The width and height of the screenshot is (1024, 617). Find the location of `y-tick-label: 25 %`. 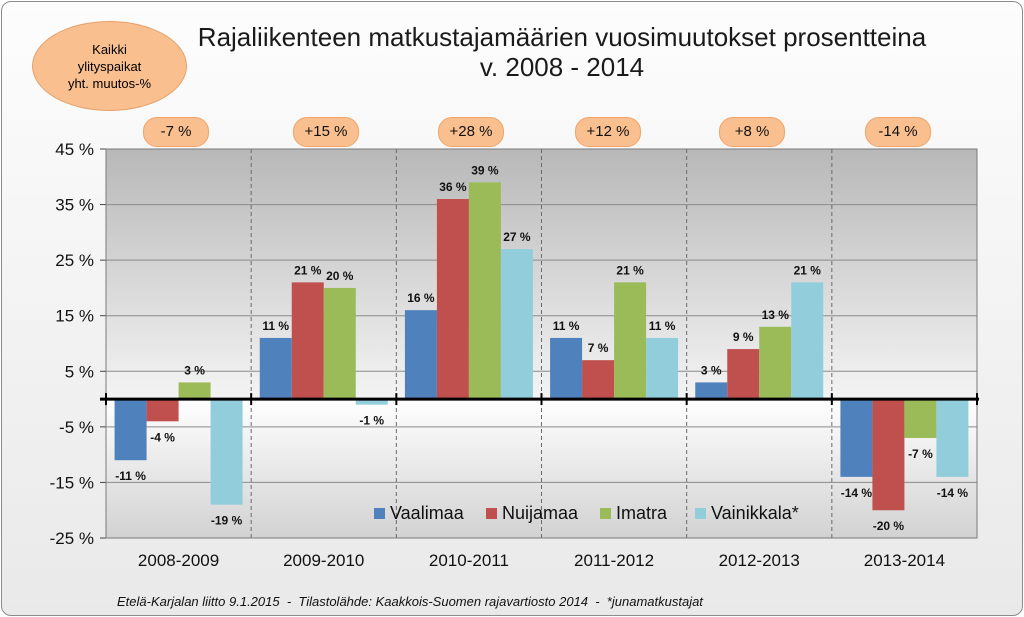

y-tick-label: 25 % is located at coordinates (74, 260).